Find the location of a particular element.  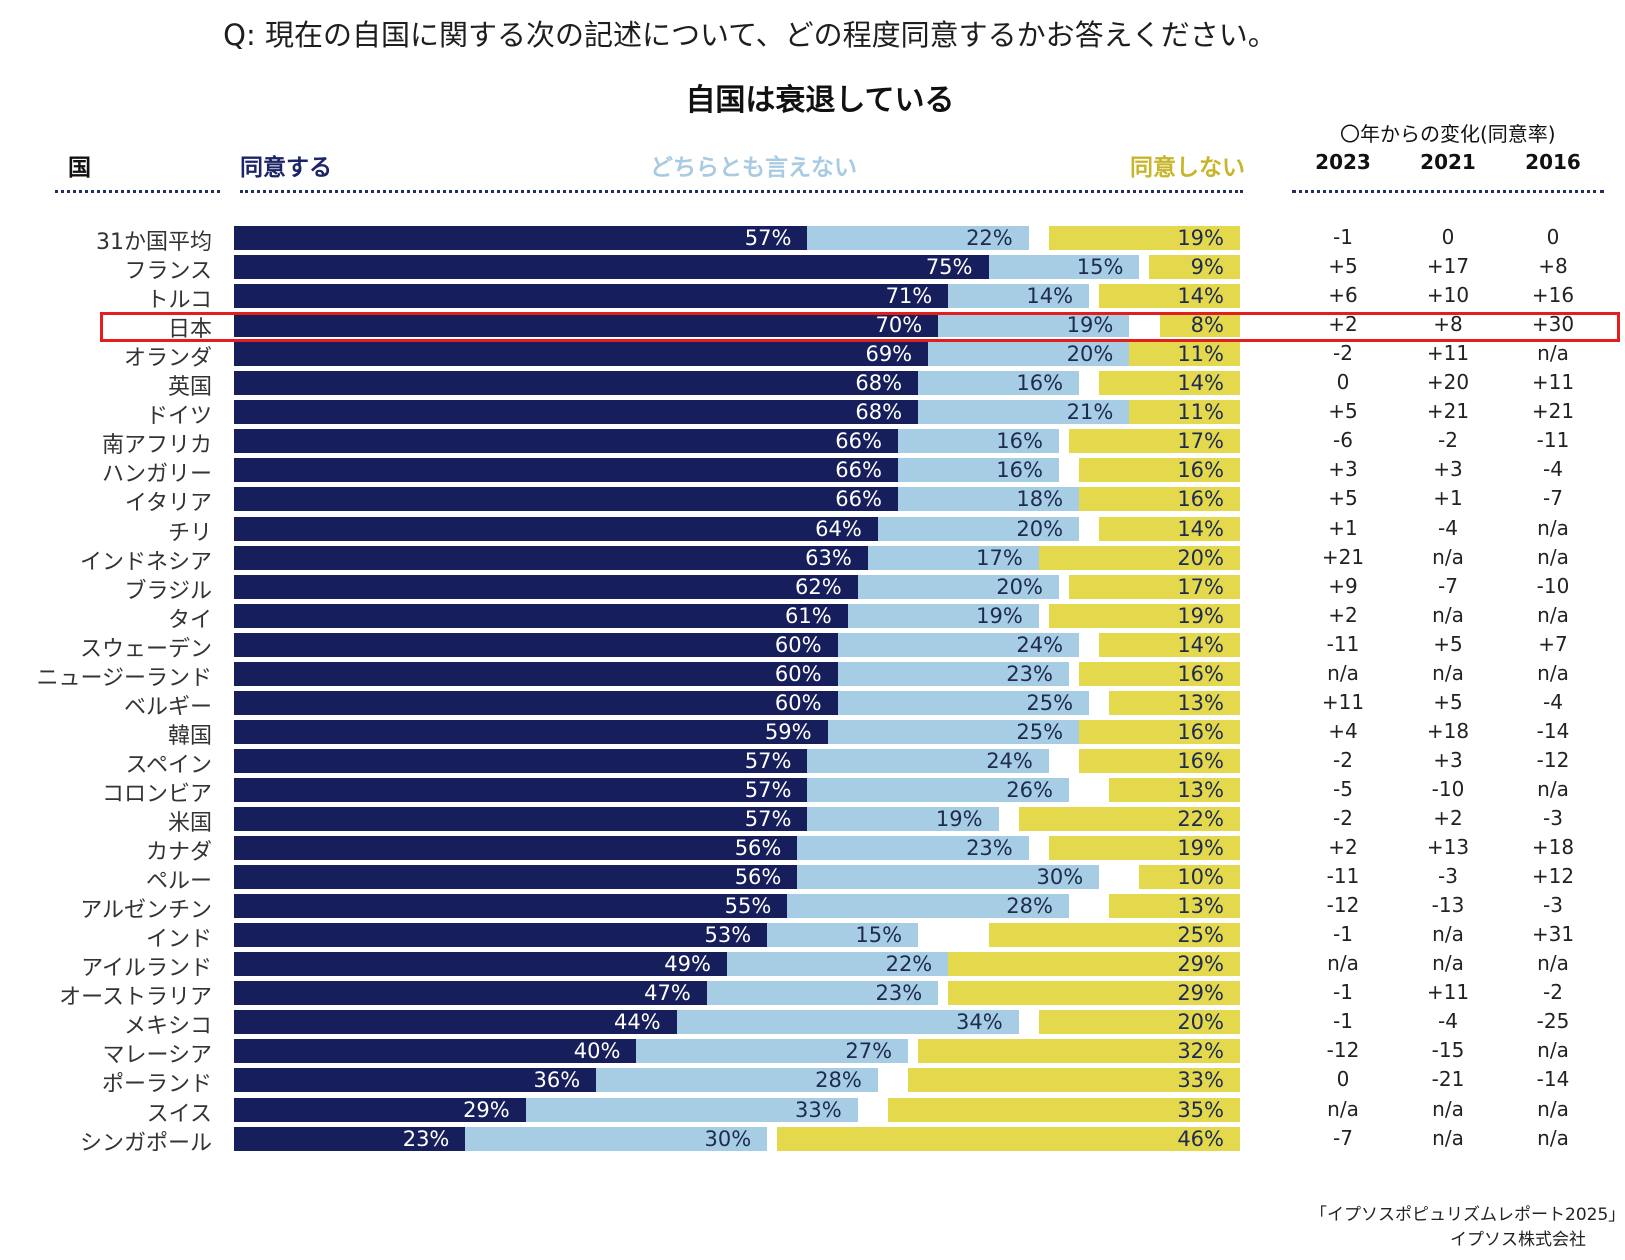

header-disagree: 同意しない is located at coordinates (1187, 168).